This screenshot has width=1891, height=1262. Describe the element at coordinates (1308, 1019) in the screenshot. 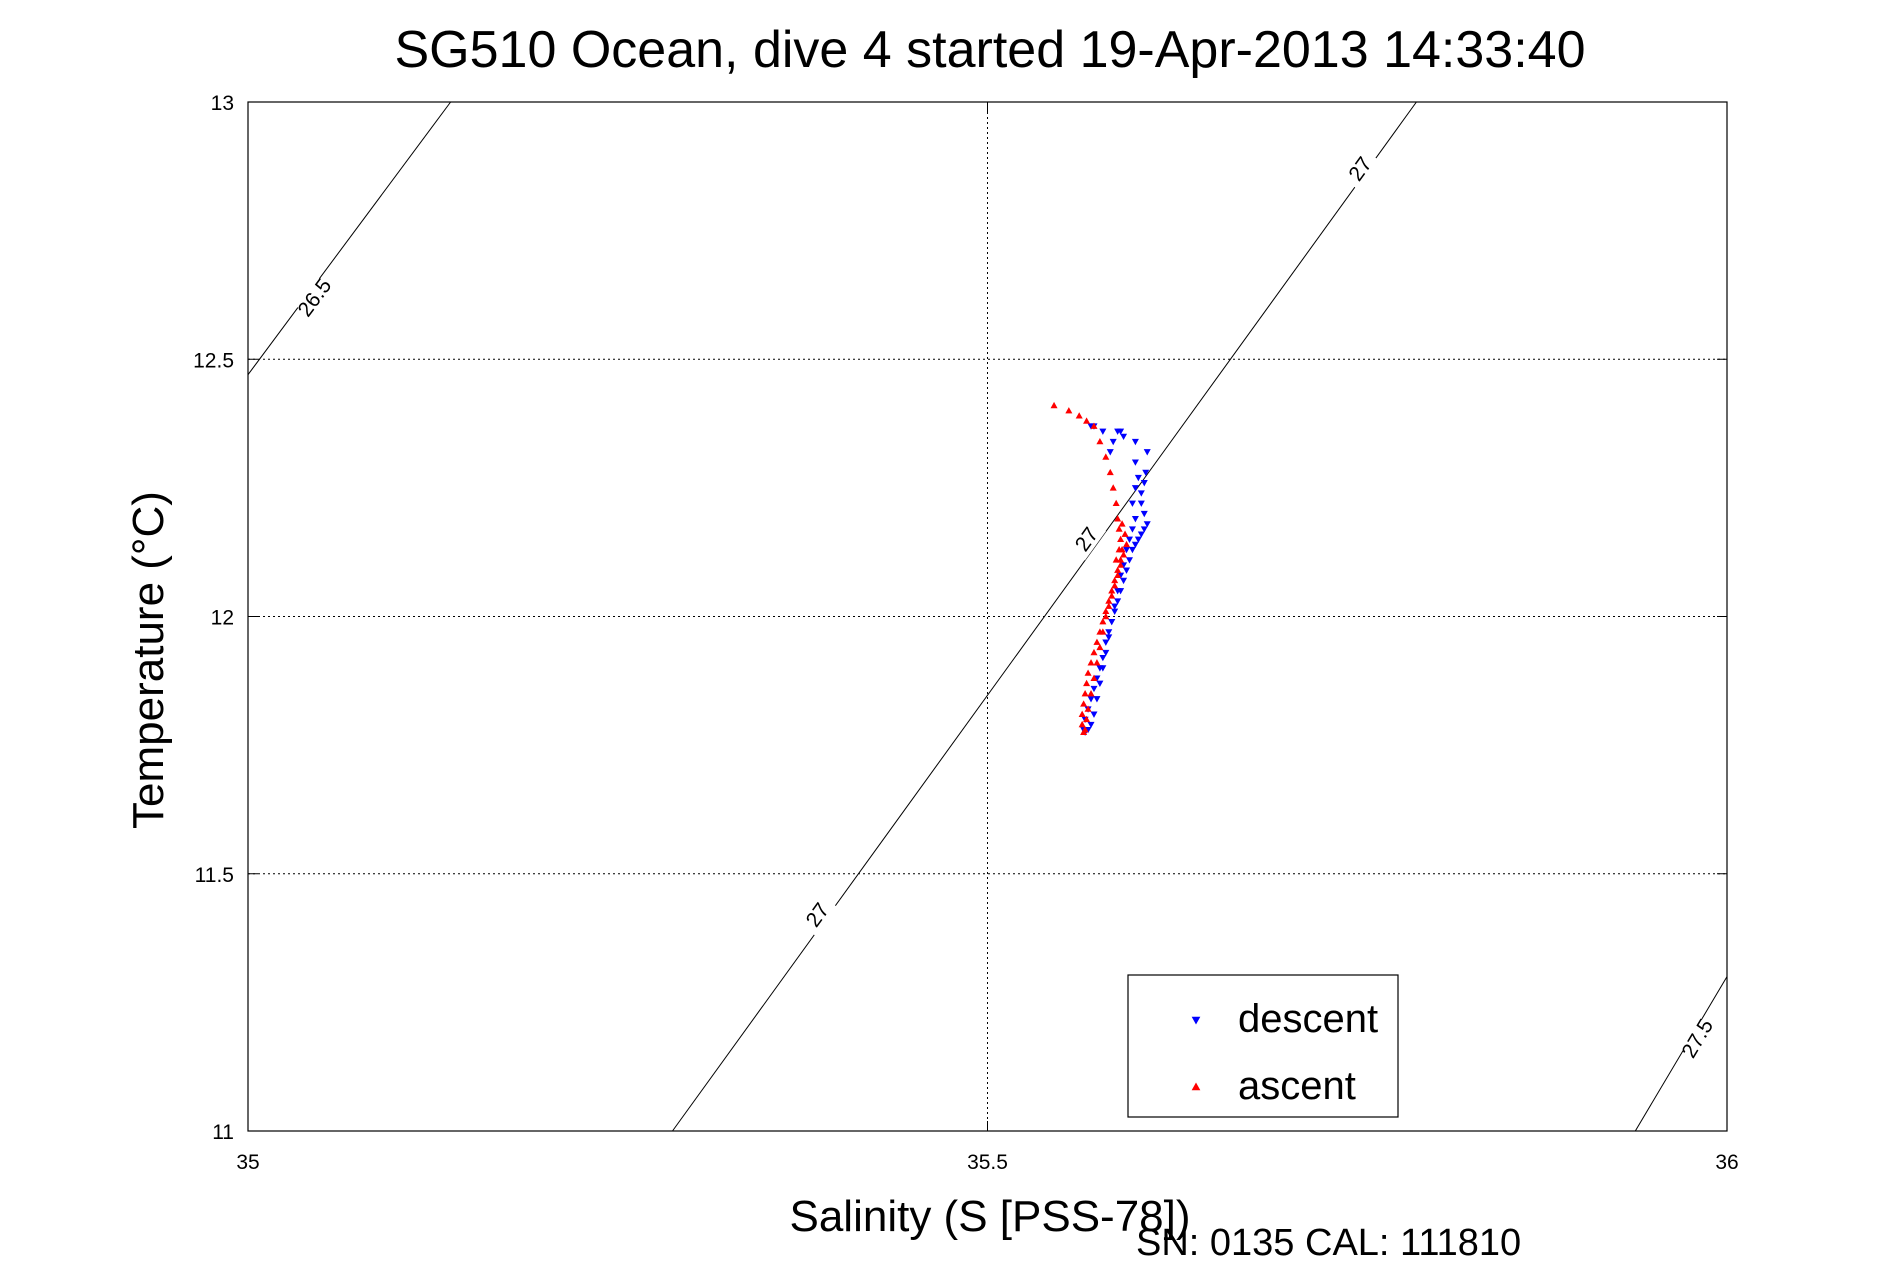

I see `legend-label-descent: descent` at that location.